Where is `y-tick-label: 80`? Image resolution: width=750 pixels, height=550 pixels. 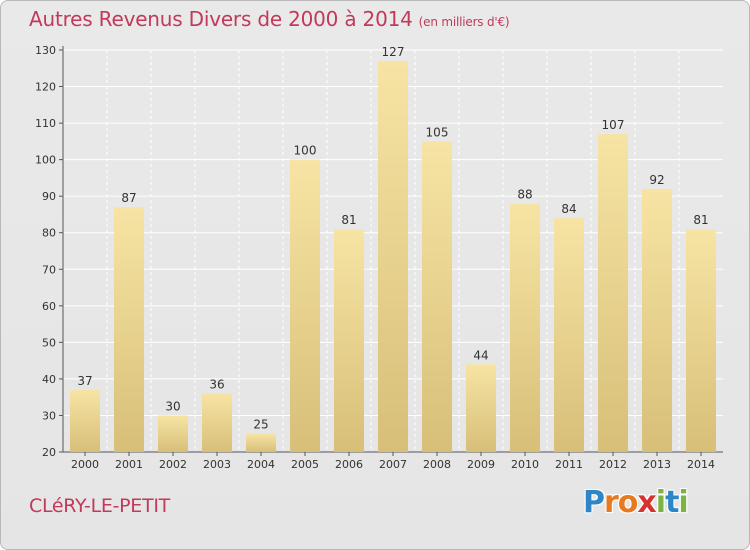 y-tick-label: 80 is located at coordinates (49, 233).